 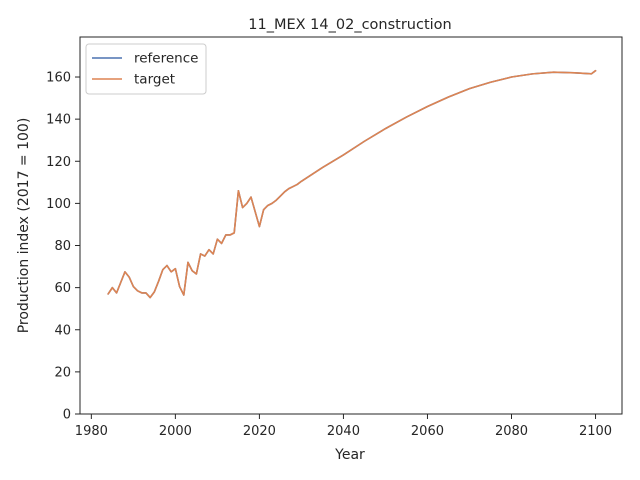 What do you see at coordinates (175, 431) in the screenshot?
I see `x-tick-label: 2000` at bounding box center [175, 431].